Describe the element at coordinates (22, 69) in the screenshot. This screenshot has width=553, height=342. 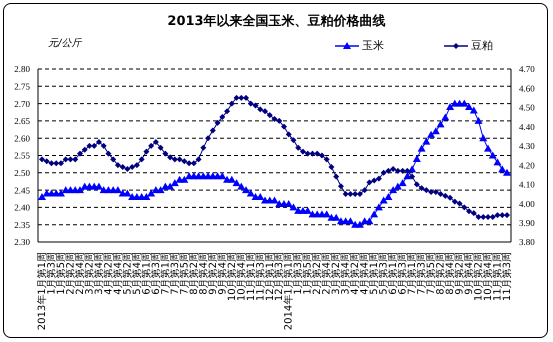
I see `y-tick-label: 2.80` at that location.